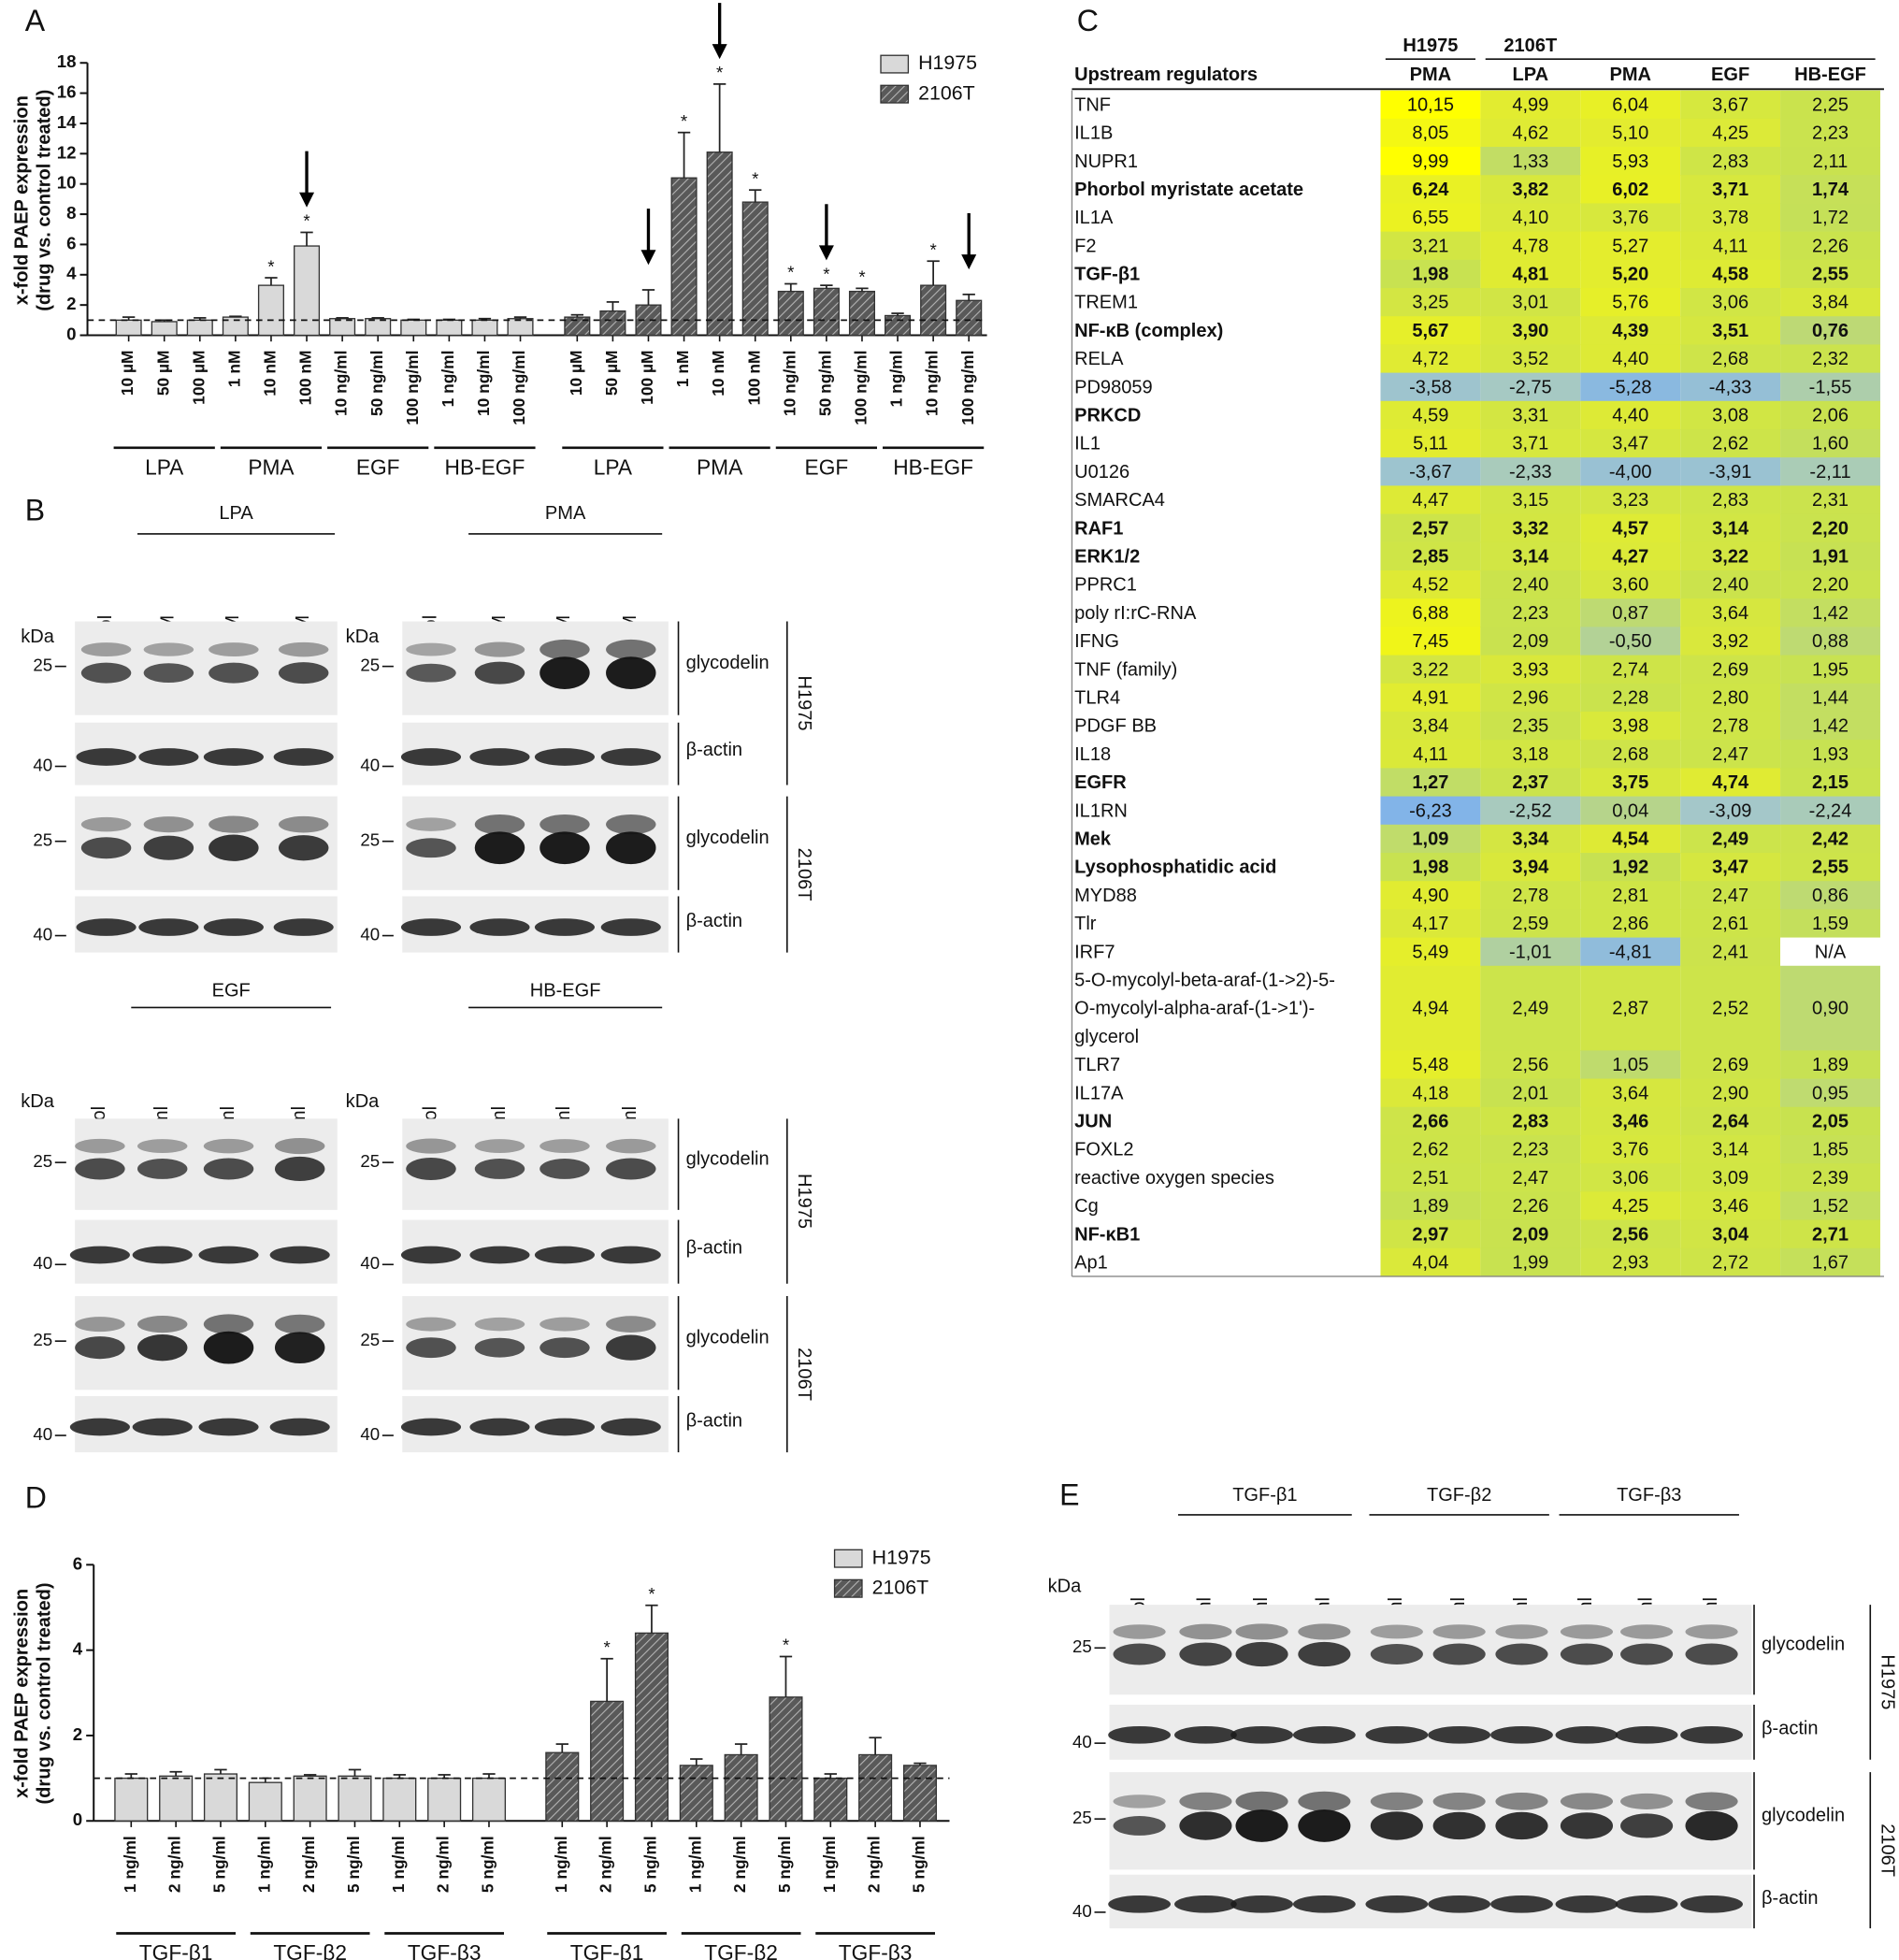 The width and height of the screenshot is (1899, 1960). I want to click on protein-label: β-actin, so click(1790, 1898).